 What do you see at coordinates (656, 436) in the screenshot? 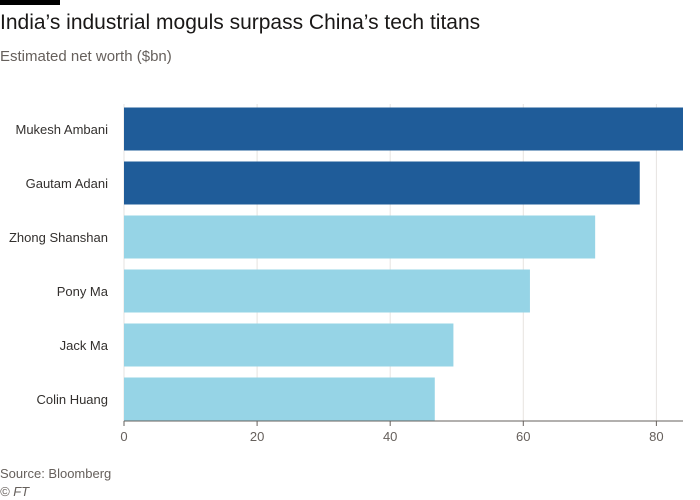
I see `x-tick-label: 80` at bounding box center [656, 436].